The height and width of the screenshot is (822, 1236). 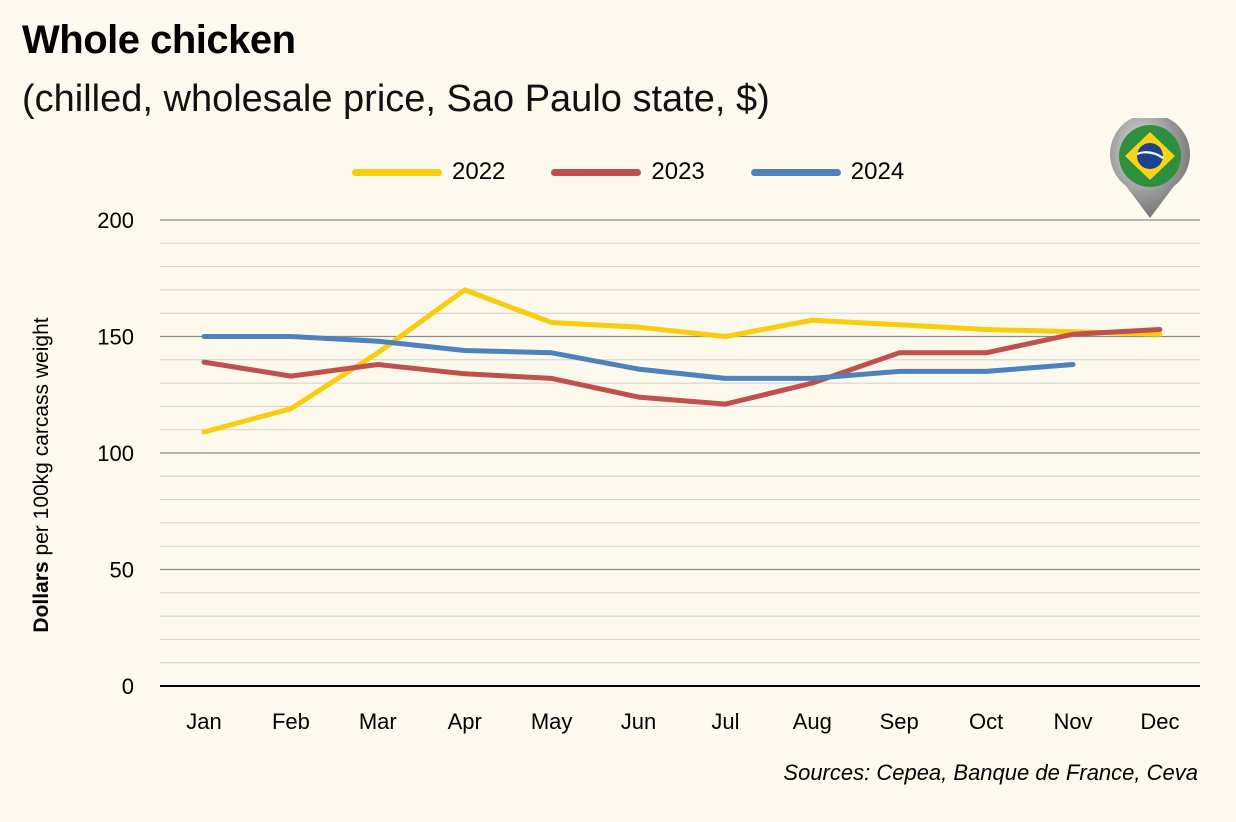 I want to click on legend: 2022 2023 2024, so click(x=628, y=172).